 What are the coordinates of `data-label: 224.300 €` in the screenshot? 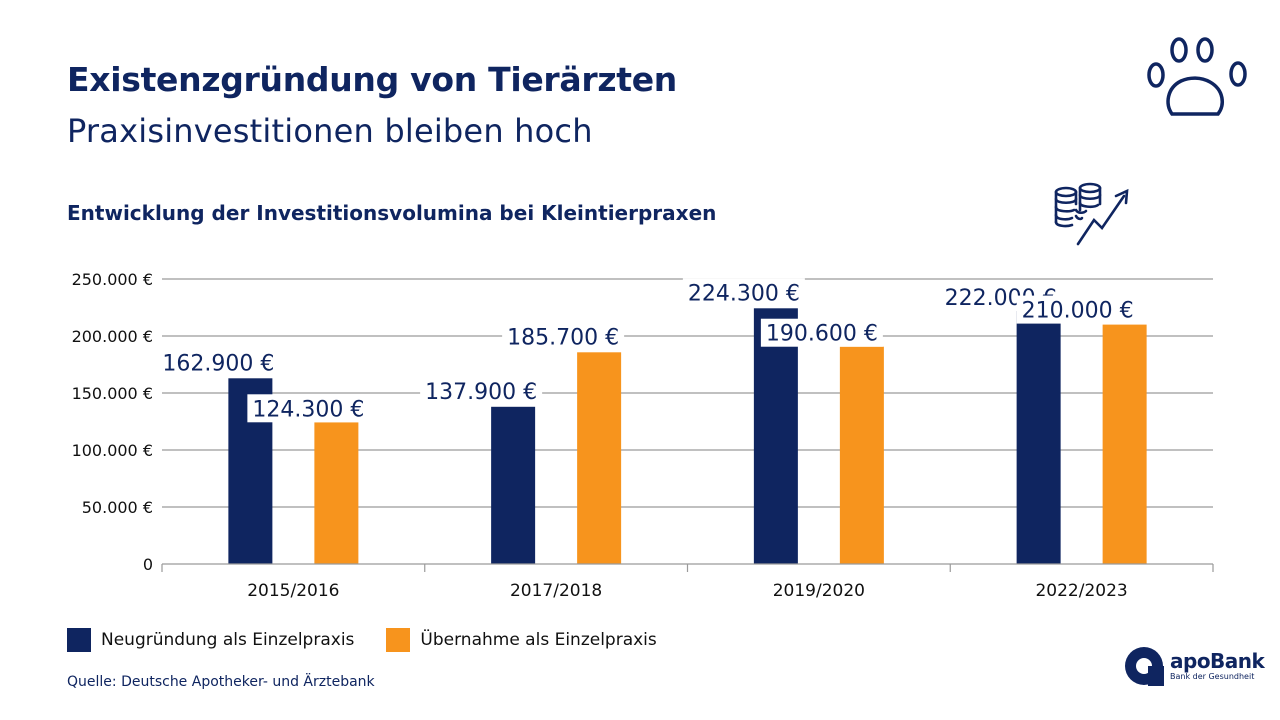 It's located at (744, 293).